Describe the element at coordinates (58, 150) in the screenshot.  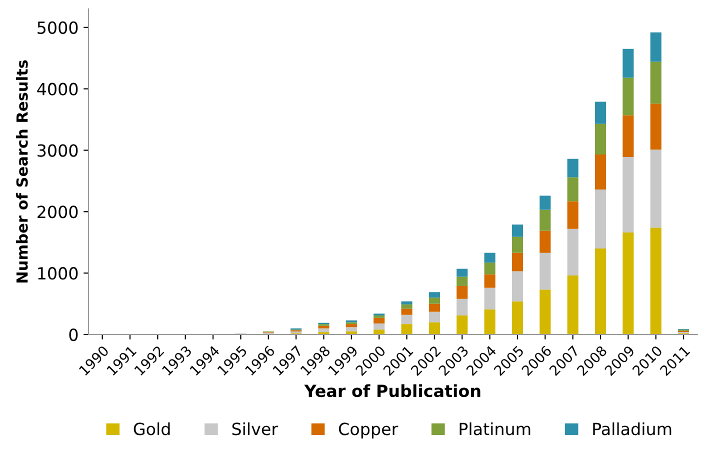
I see `y-tick-label: 3000` at that location.